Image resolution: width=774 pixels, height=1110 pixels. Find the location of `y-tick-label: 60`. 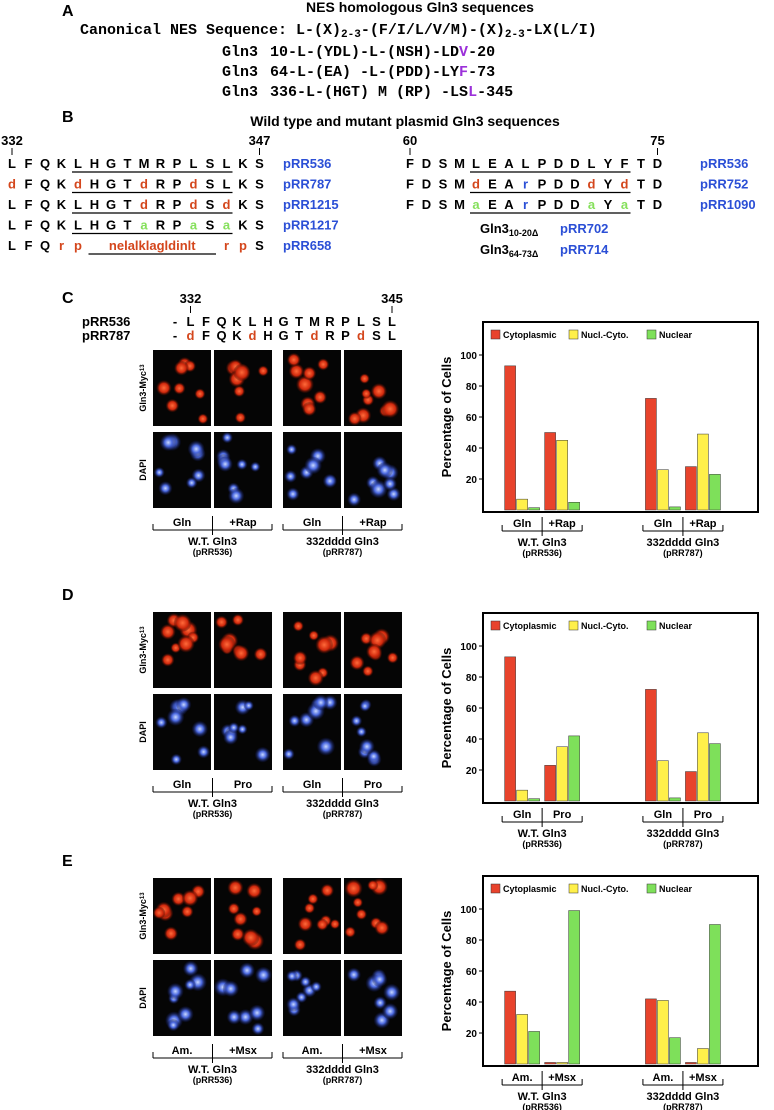

y-tick-label: 60 is located at coordinates (472, 972).